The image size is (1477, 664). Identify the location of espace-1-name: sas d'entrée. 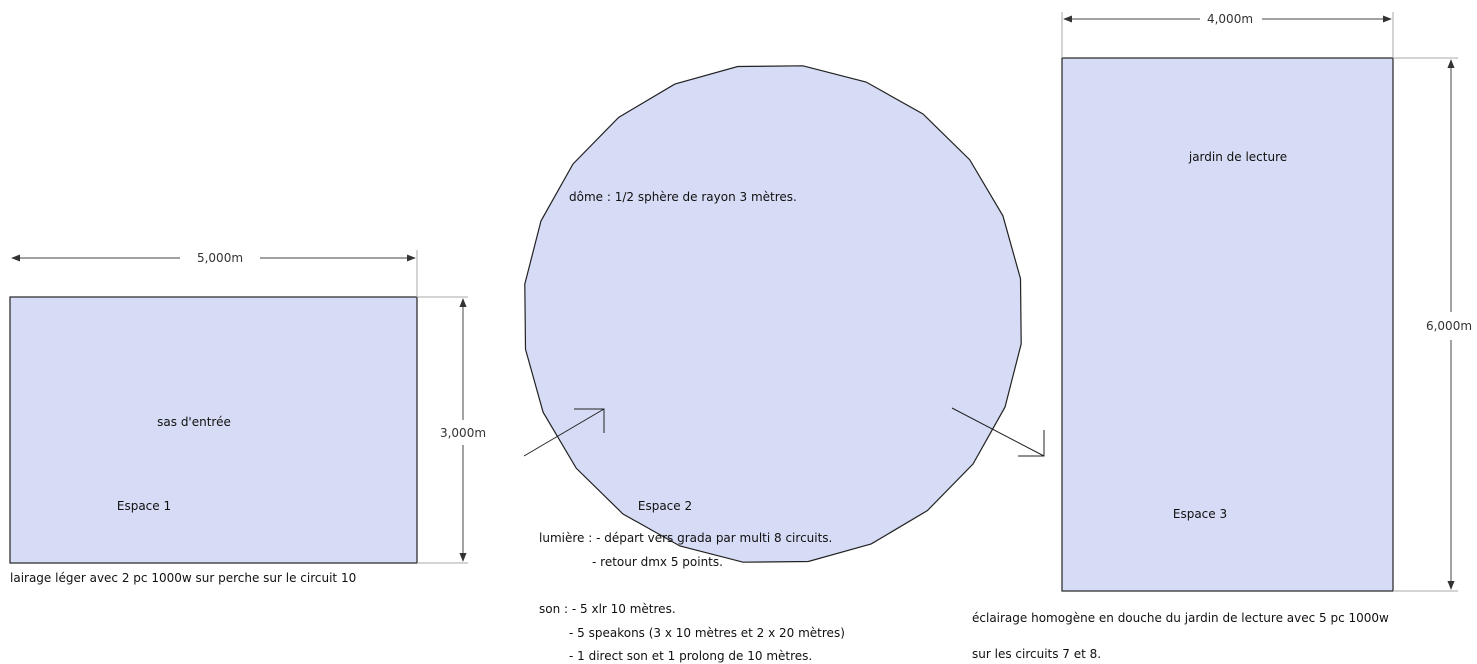
(194, 422).